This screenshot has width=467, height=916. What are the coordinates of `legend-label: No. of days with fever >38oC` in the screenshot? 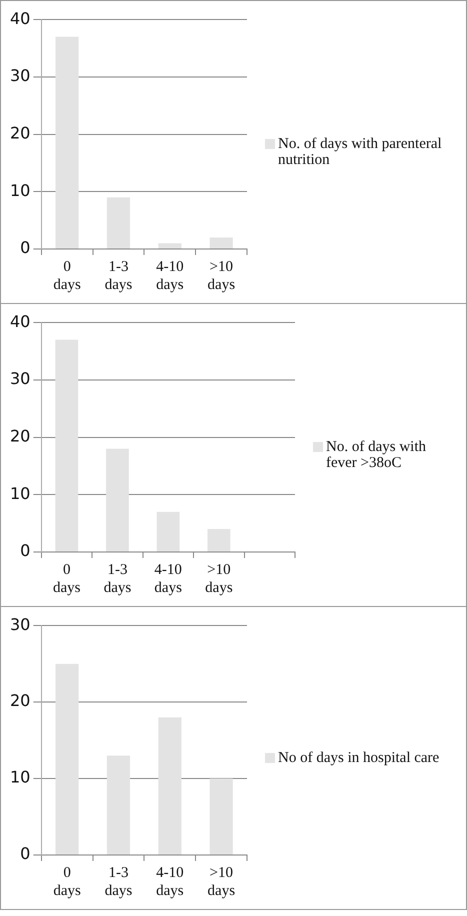 It's located at (376, 455).